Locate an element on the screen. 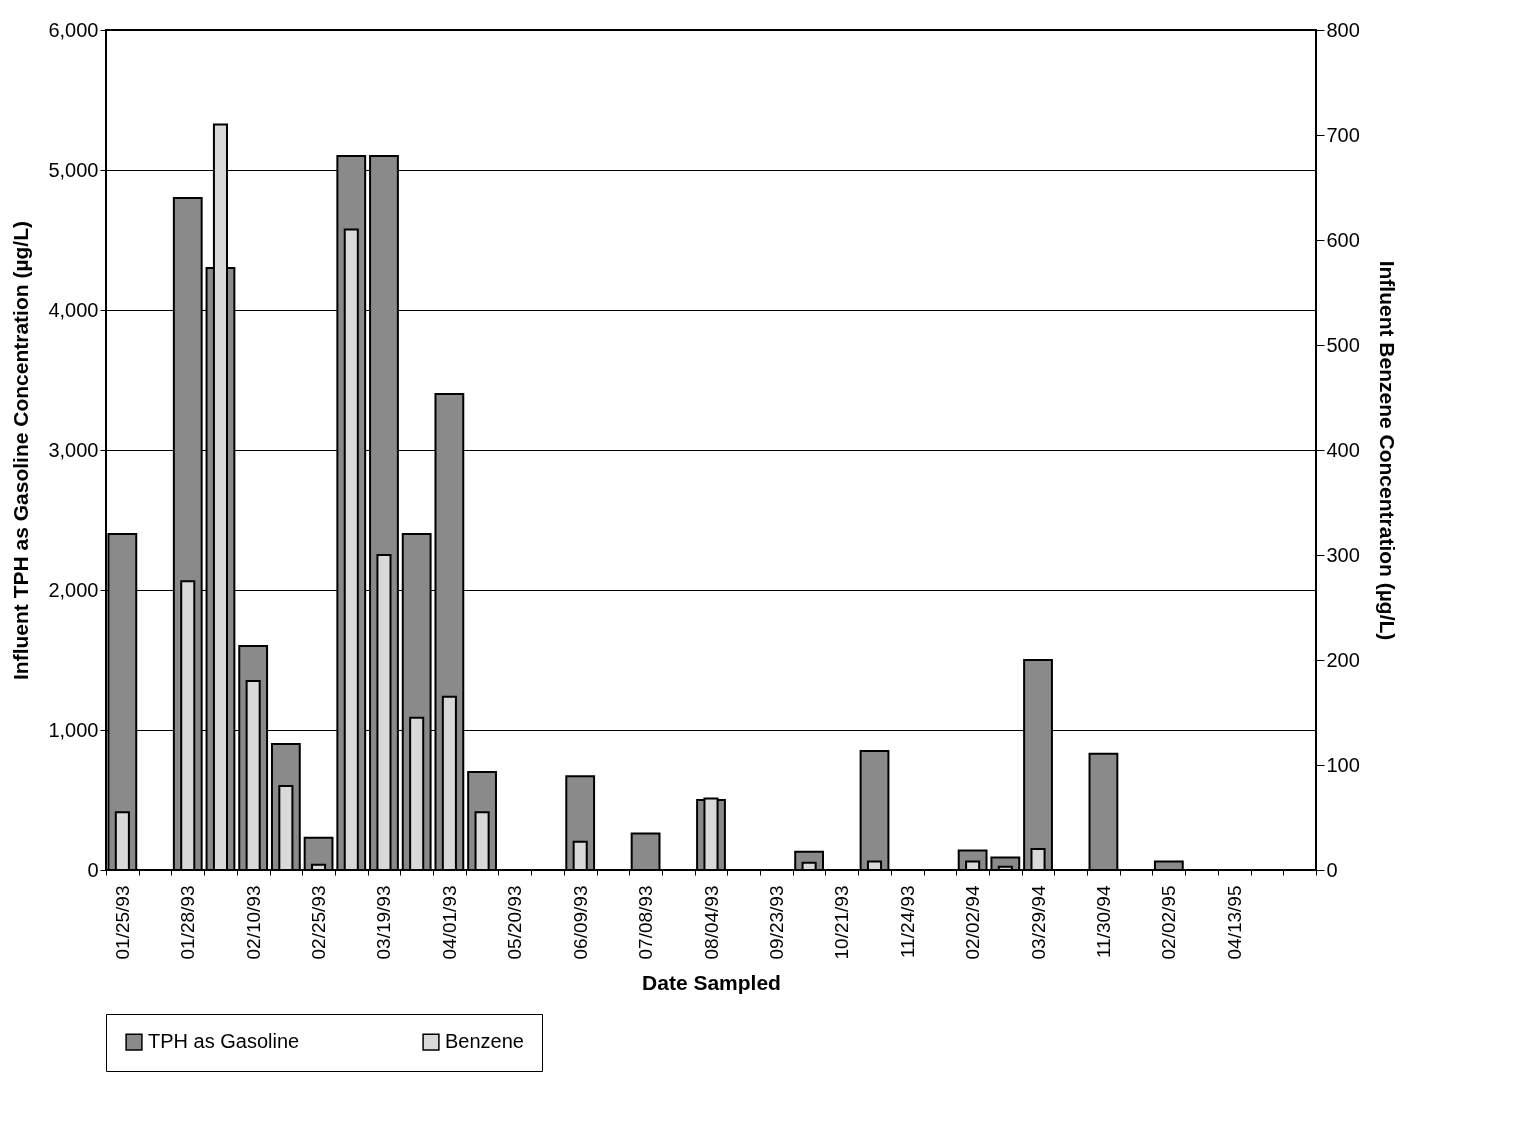 Image resolution: width=1539 pixels, height=1129 pixels. y2-tick-label: 600 is located at coordinates (1343, 239).